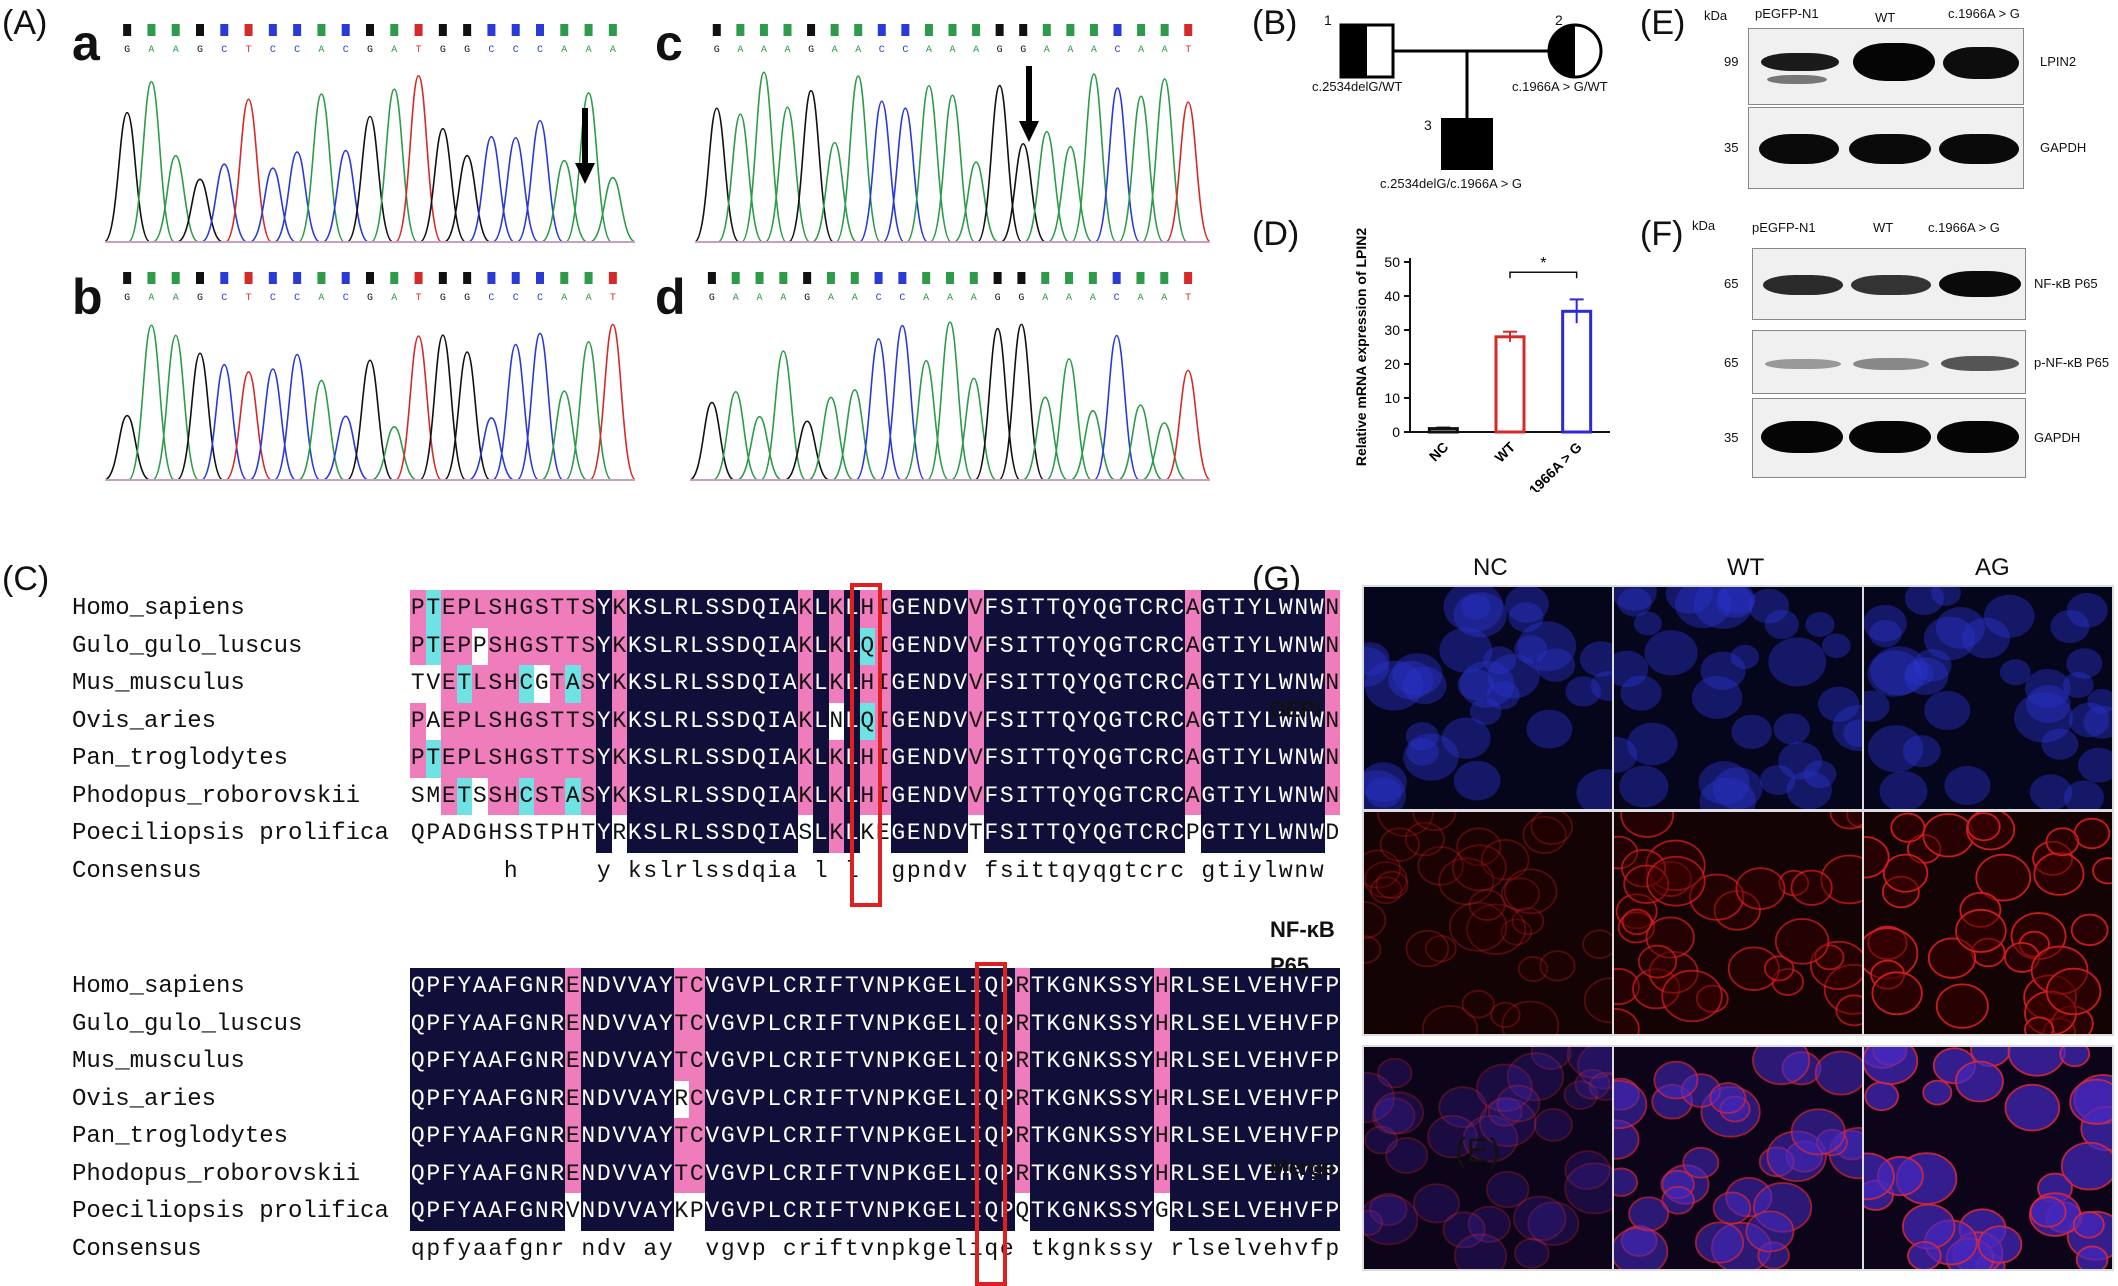  What do you see at coordinates (419, 298) in the screenshot?
I see `base-letter: T` at bounding box center [419, 298].